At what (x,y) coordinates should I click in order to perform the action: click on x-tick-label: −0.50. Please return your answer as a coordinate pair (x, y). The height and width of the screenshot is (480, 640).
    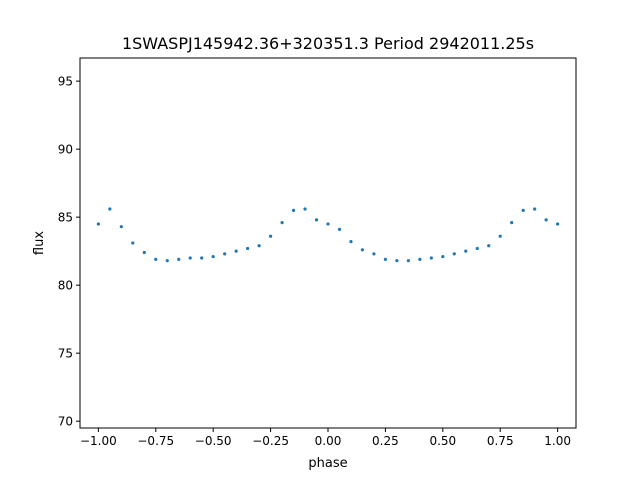
    Looking at the image, I should click on (213, 441).